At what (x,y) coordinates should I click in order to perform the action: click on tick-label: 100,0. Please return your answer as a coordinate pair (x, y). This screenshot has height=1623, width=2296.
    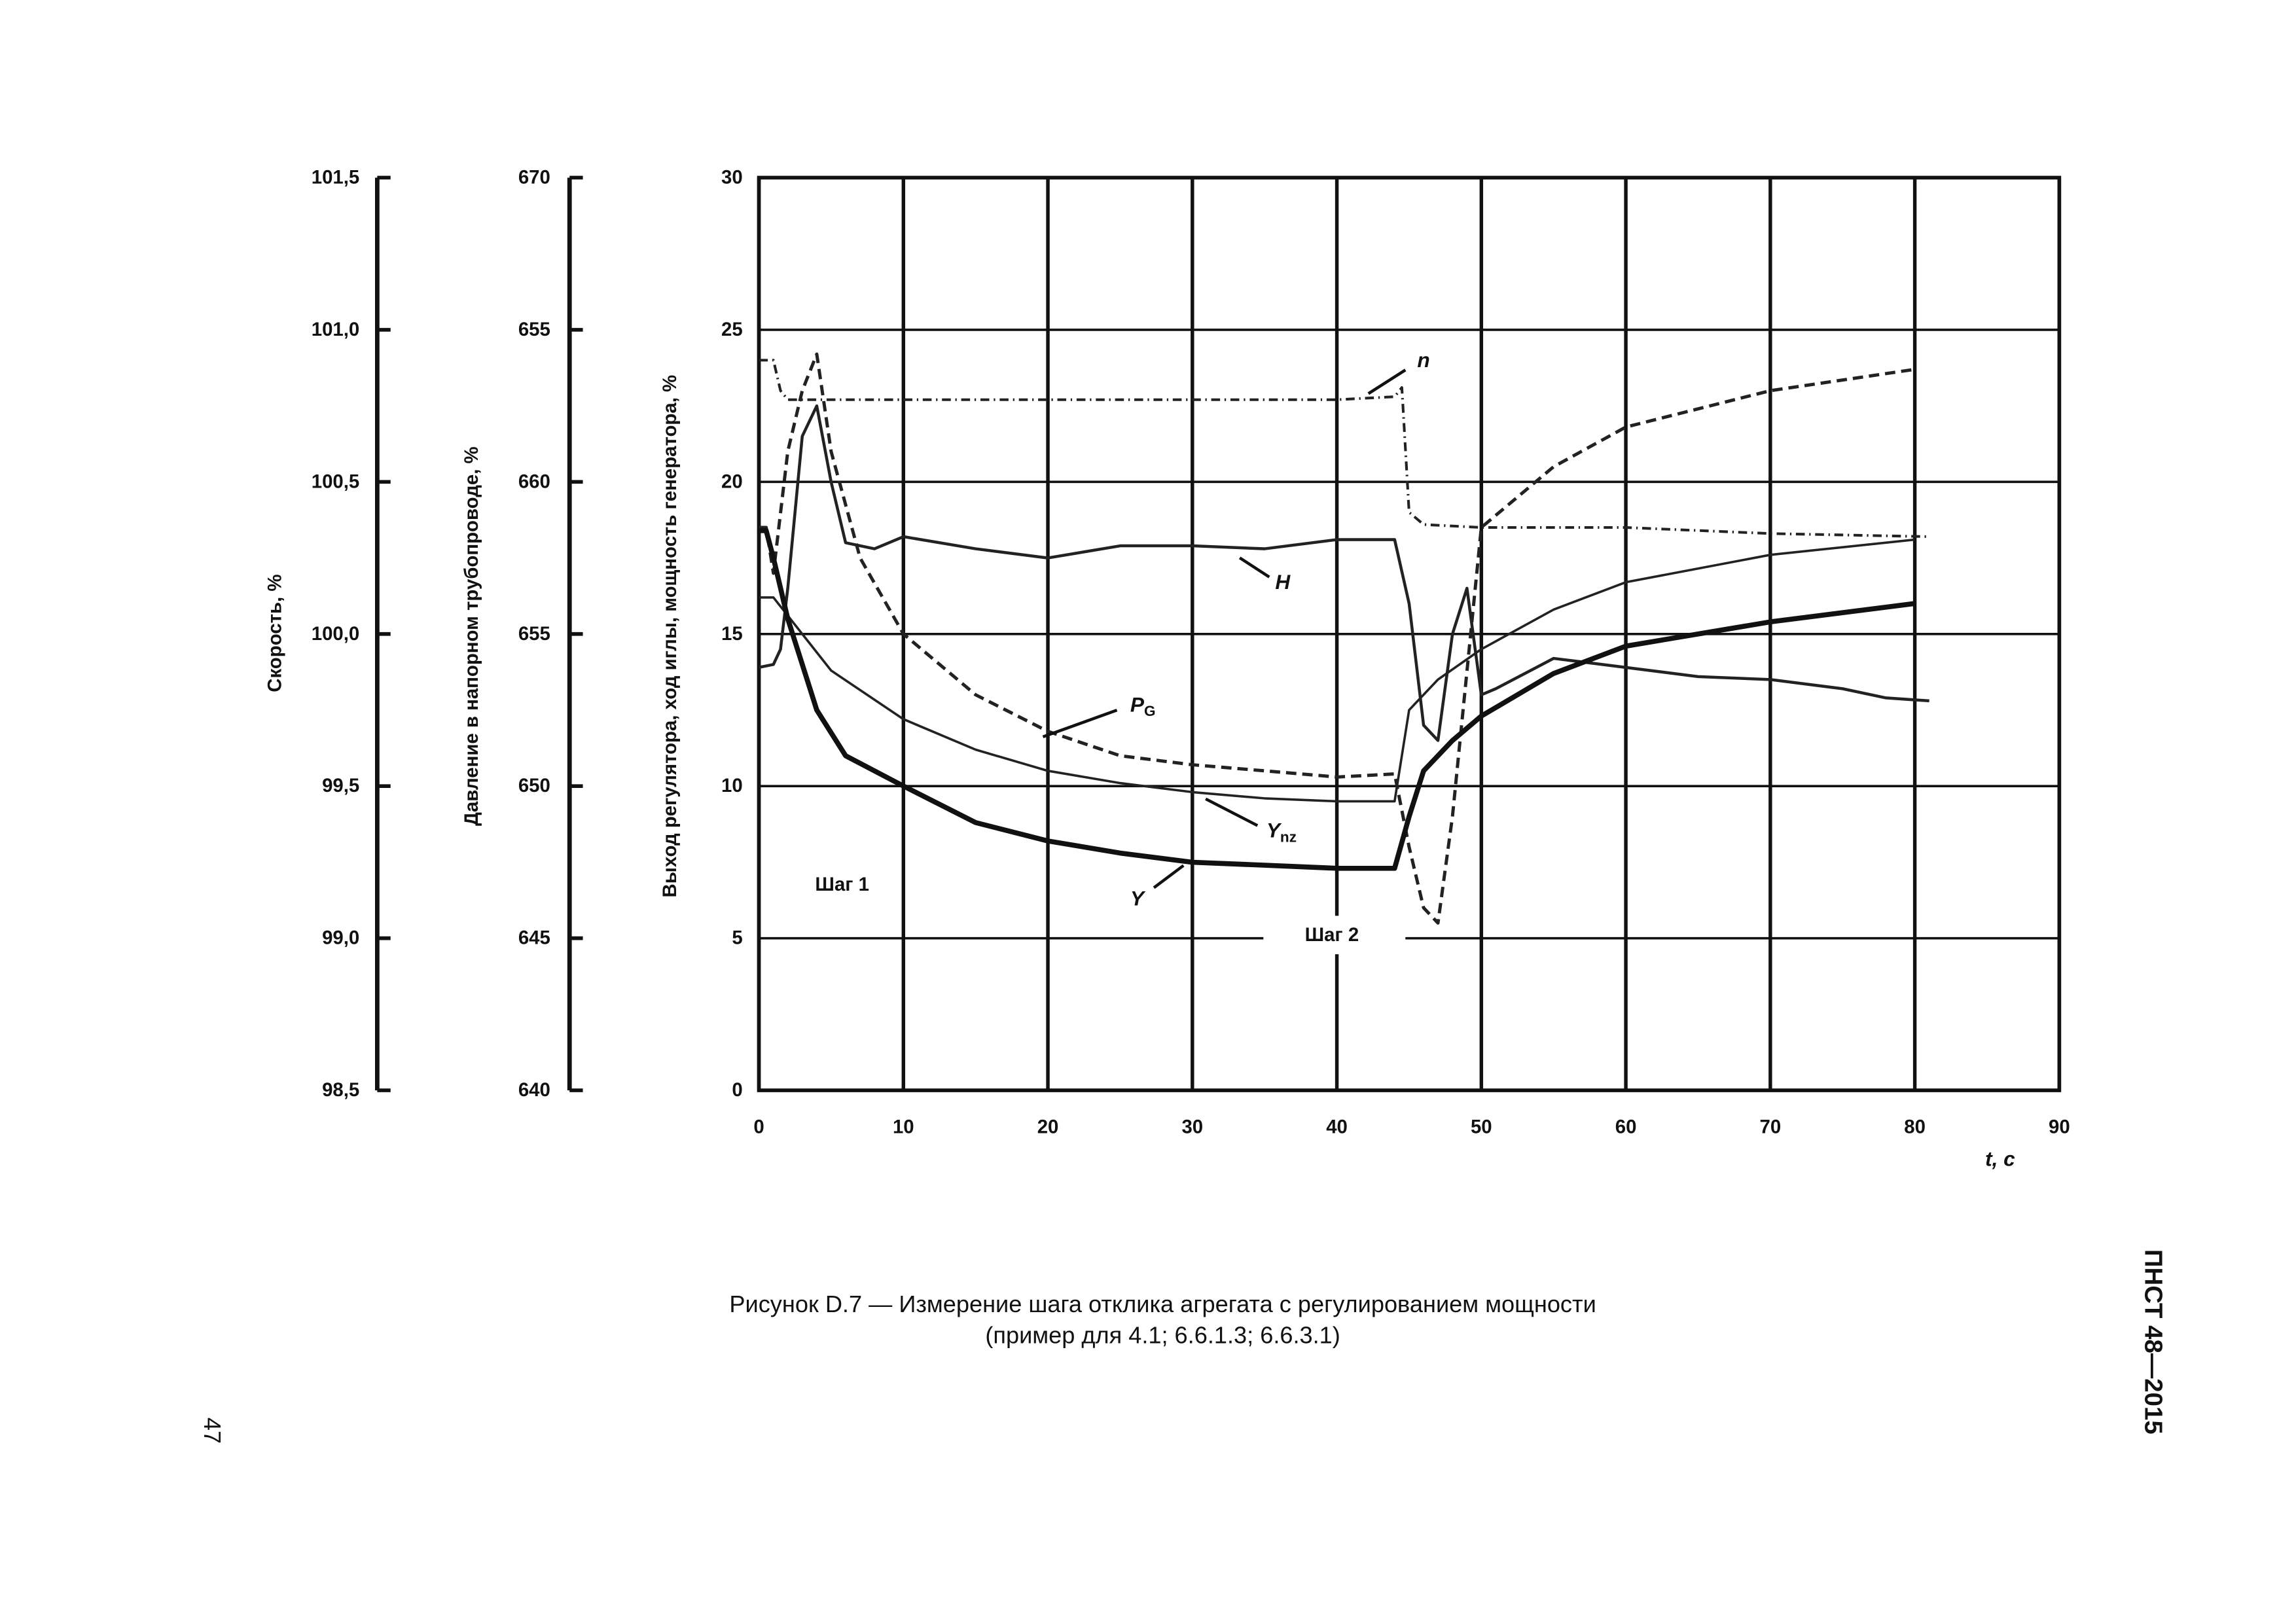
    Looking at the image, I should click on (336, 634).